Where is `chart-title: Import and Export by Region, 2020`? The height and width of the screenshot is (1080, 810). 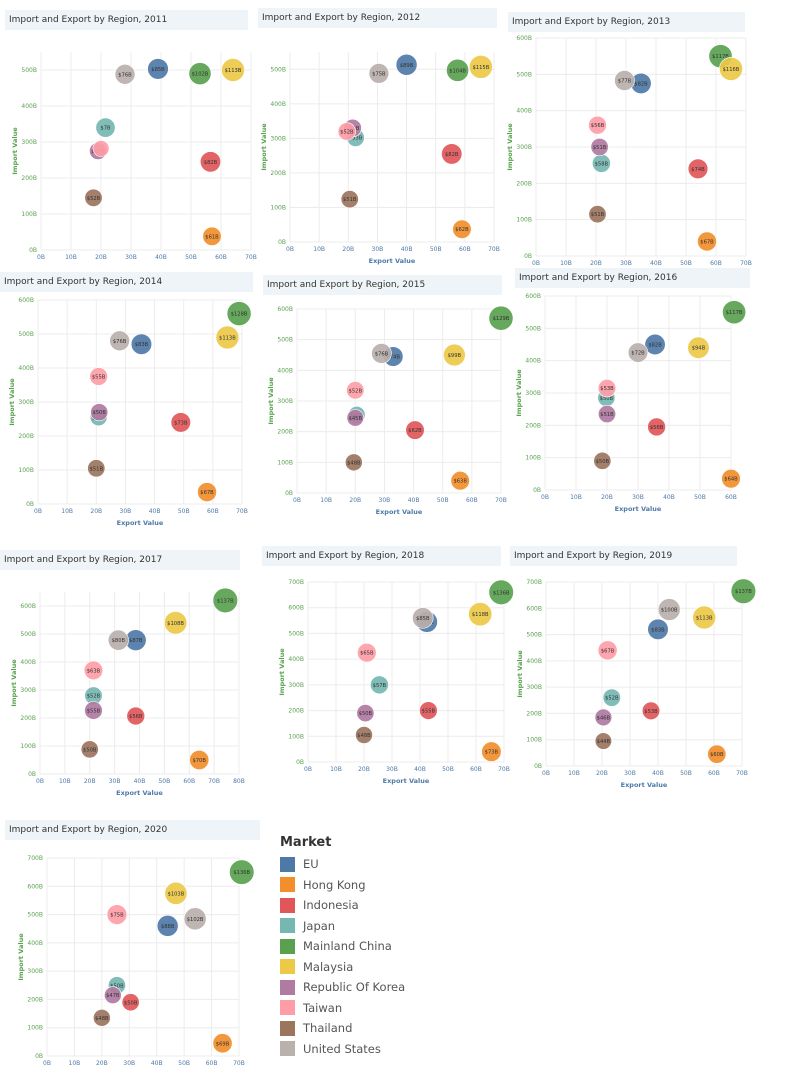
chart-title: Import and Export by Region, 2020 is located at coordinates (132, 830).